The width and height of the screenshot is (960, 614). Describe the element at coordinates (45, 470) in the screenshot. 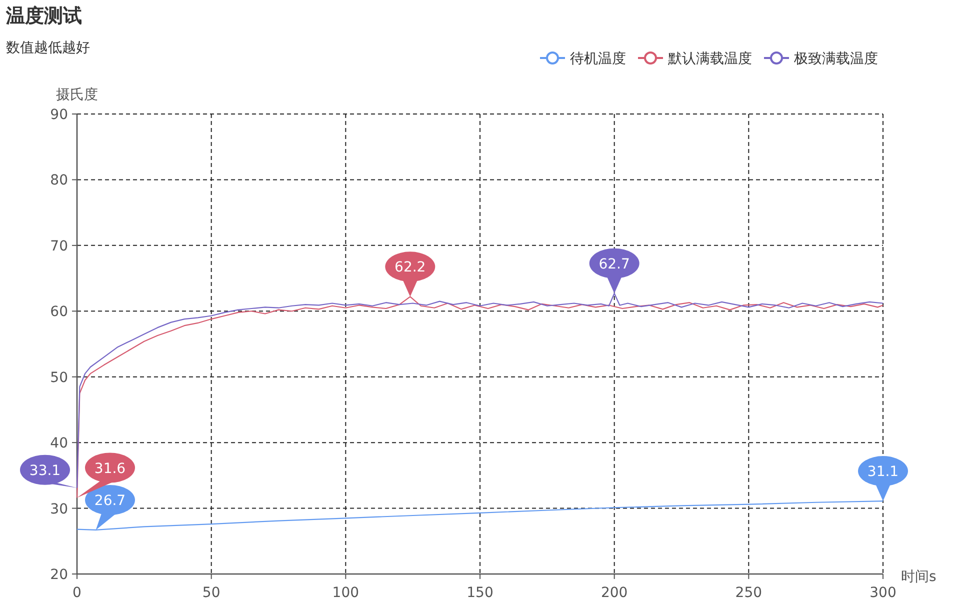

I see `annotation: 33.1` at that location.